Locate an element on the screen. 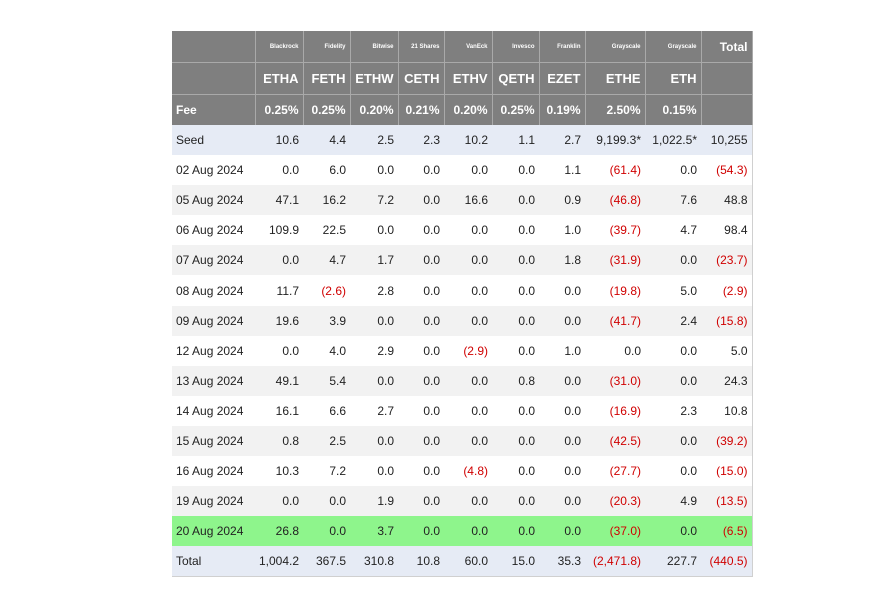 The height and width of the screenshot is (596, 887). issuer-header: Grayscale is located at coordinates (615, 47).